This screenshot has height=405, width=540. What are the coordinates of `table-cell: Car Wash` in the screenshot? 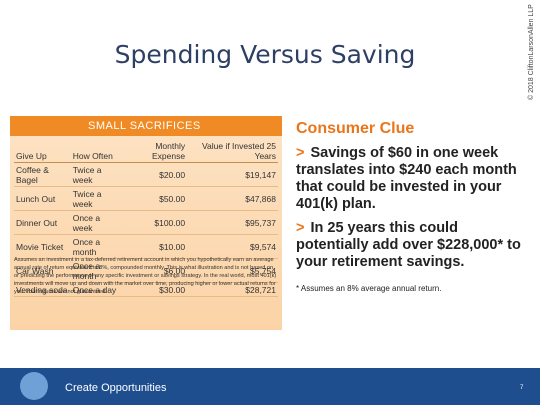 It's located at (42, 270).